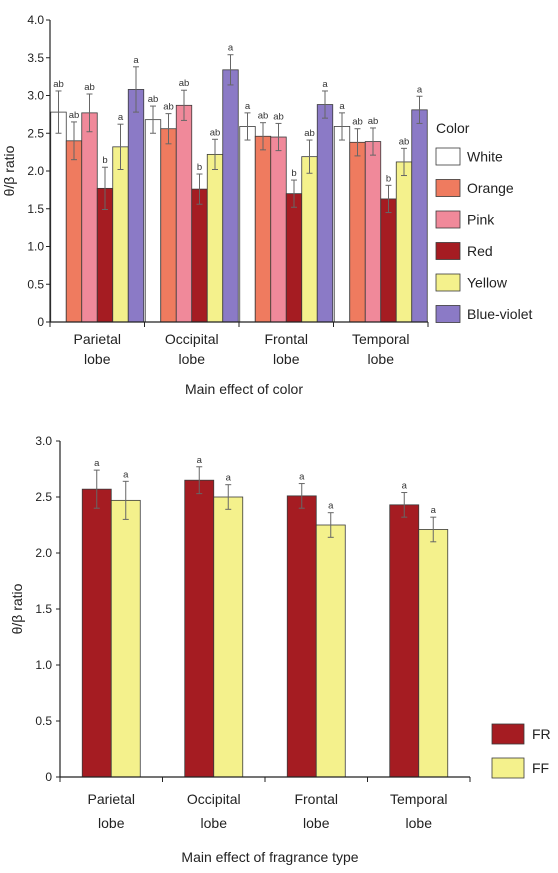 The width and height of the screenshot is (558, 873). Describe the element at coordinates (453, 128) in the screenshot. I see `chart1-legend-title: Color` at that location.